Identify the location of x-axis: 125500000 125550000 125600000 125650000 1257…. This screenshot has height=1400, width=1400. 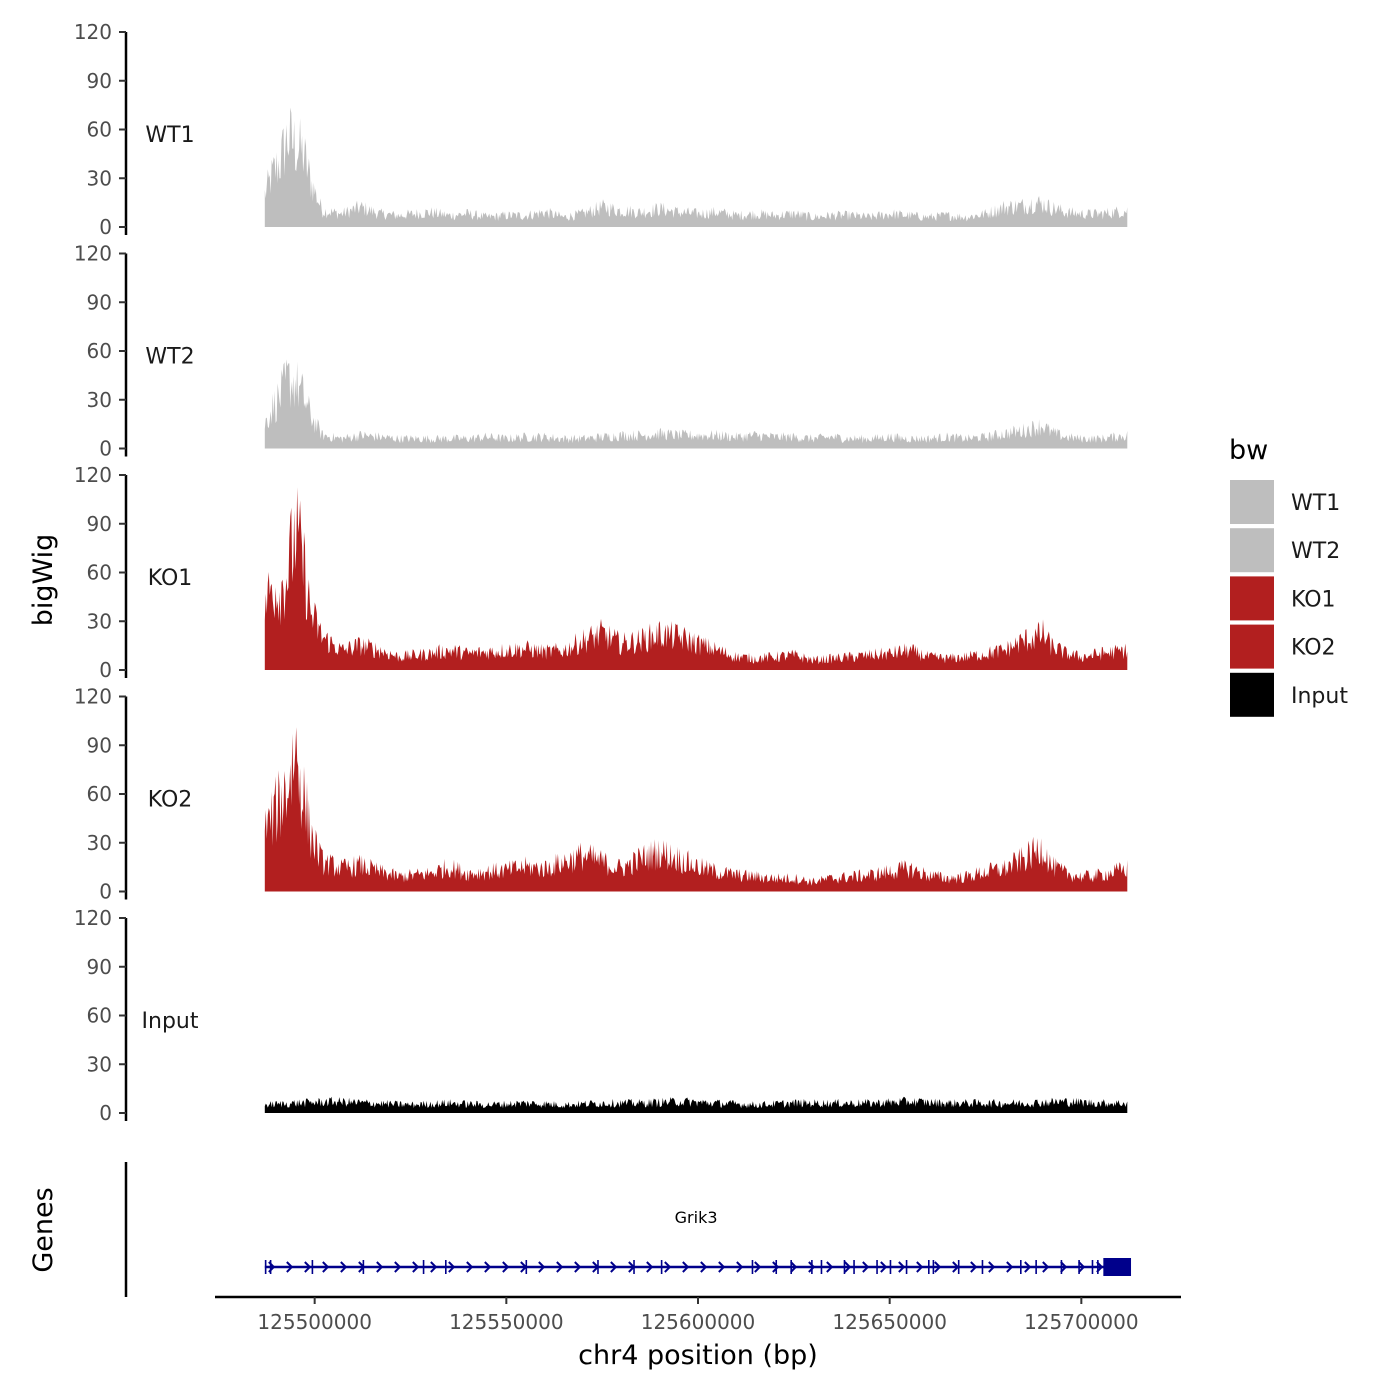
(698, 1314).